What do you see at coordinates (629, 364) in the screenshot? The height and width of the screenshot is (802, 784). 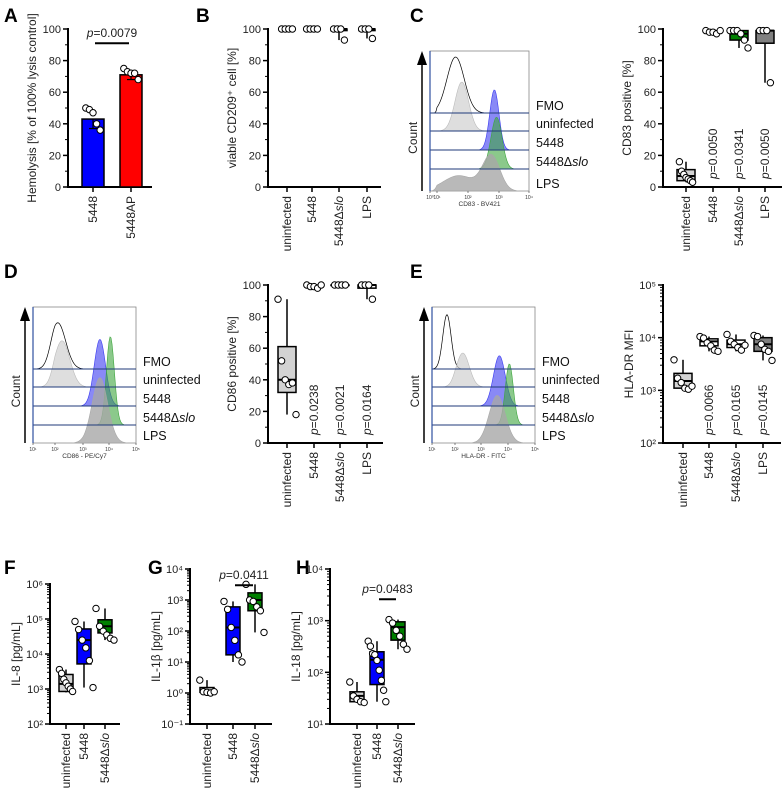 I see `y-axis-label: HLA-DR MFI` at bounding box center [629, 364].